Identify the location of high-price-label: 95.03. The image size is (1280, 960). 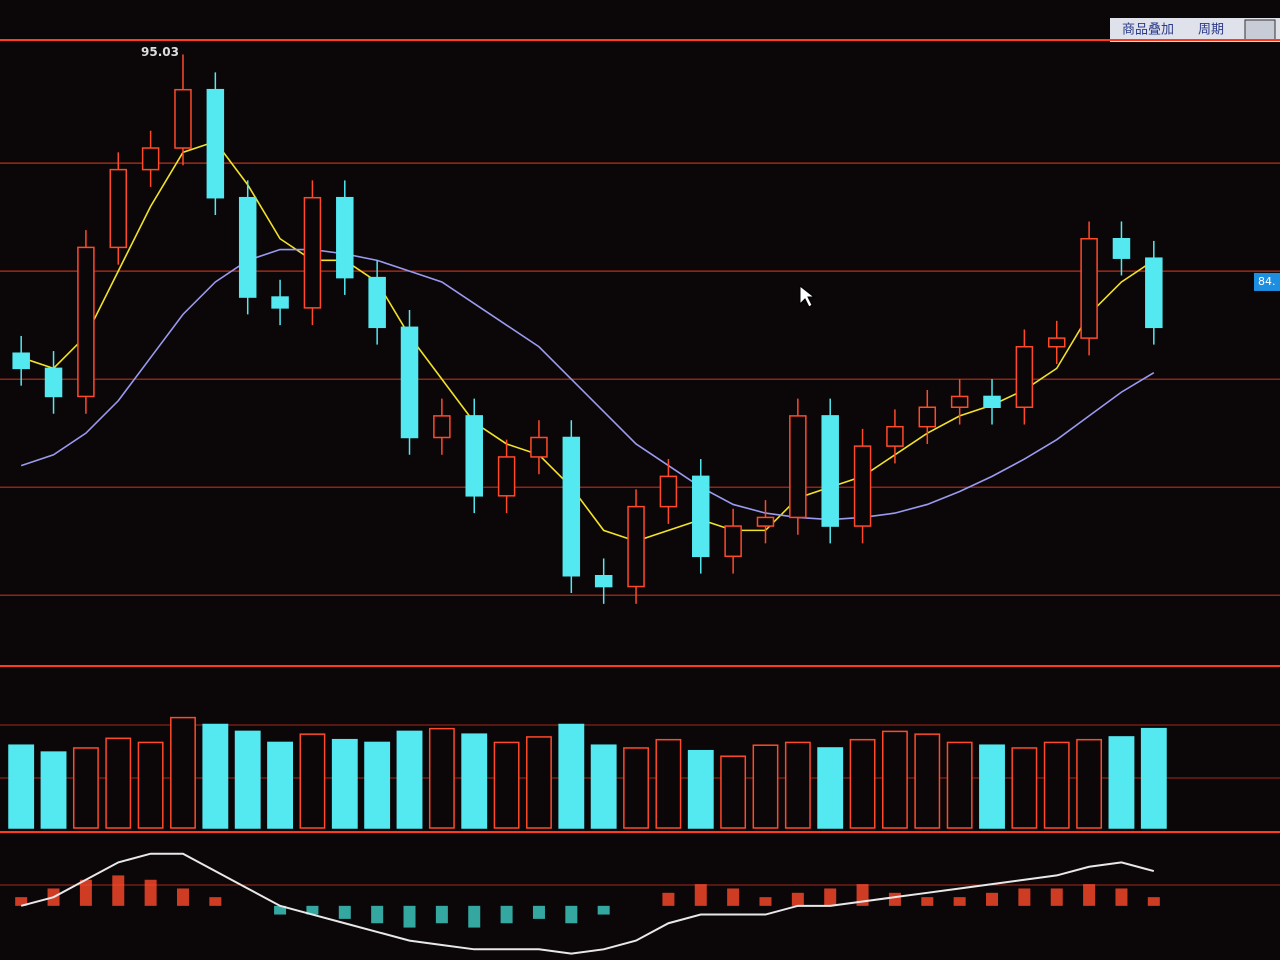
(160, 52).